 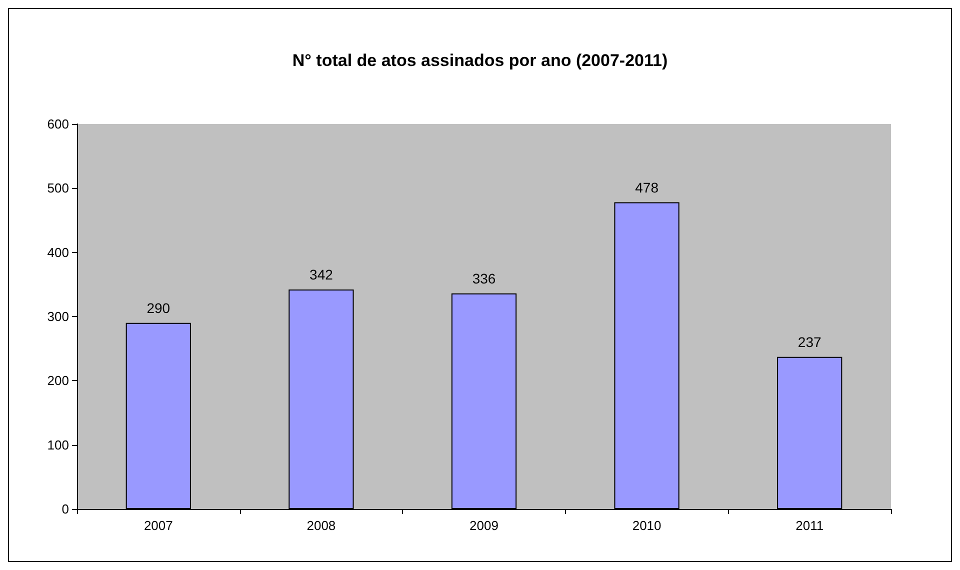 What do you see at coordinates (65, 509) in the screenshot?
I see `y-tick-label: 0` at bounding box center [65, 509].